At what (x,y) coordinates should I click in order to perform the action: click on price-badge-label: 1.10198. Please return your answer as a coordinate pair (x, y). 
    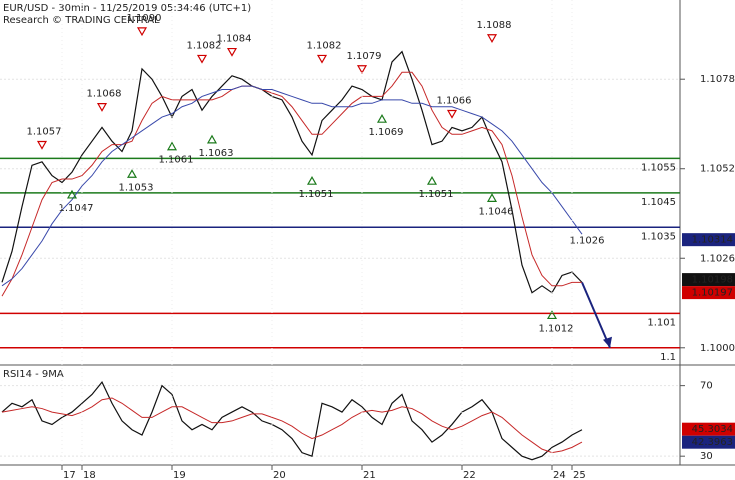
    Looking at the image, I should click on (712, 280).